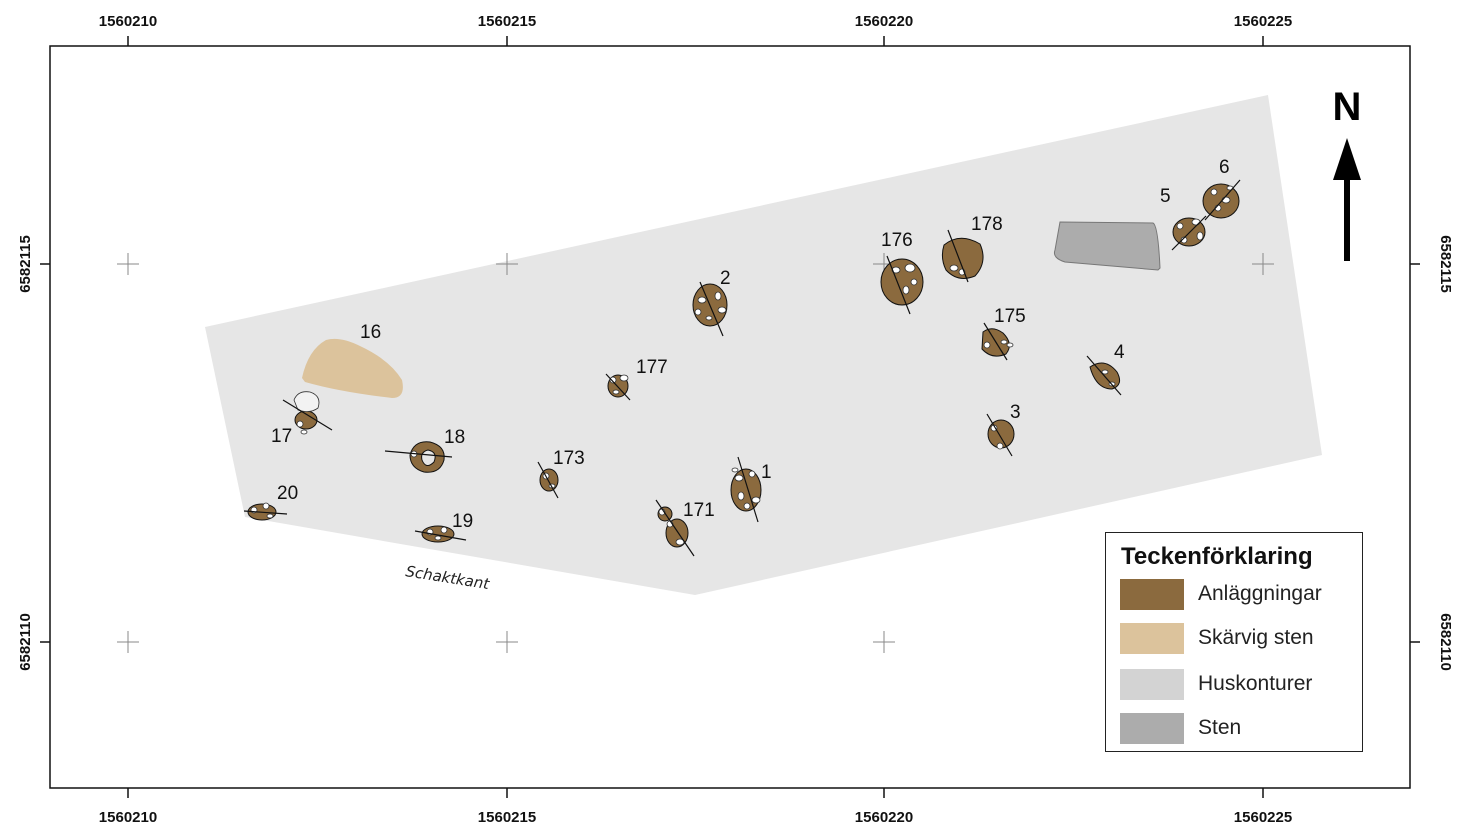  What do you see at coordinates (1445, 264) in the screenshot?
I see `y-coord-right-1: 6582115` at bounding box center [1445, 264].